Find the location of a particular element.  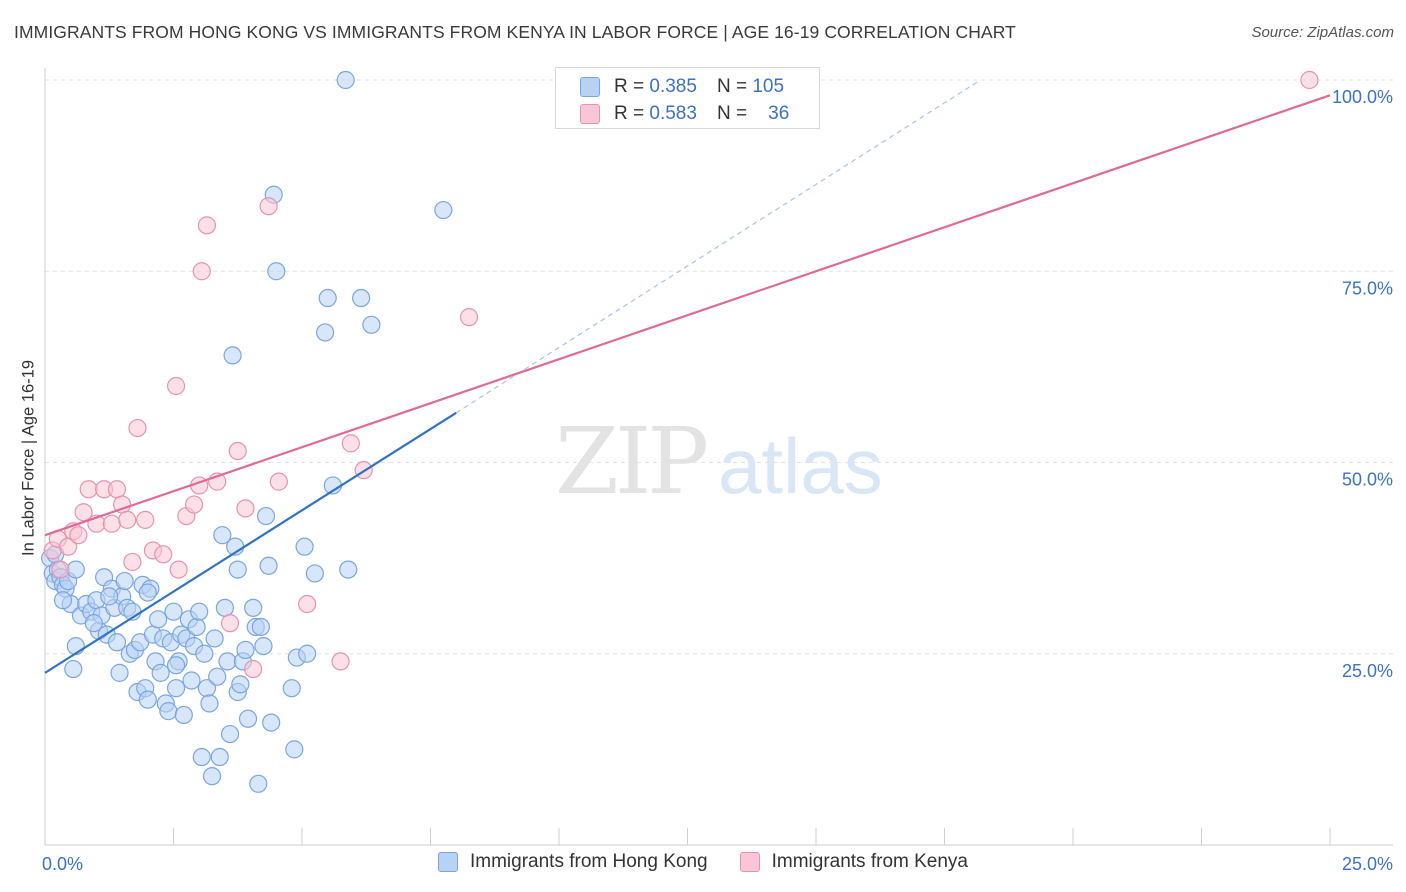

legend-r-value: 0.583 is located at coordinates (673, 113).